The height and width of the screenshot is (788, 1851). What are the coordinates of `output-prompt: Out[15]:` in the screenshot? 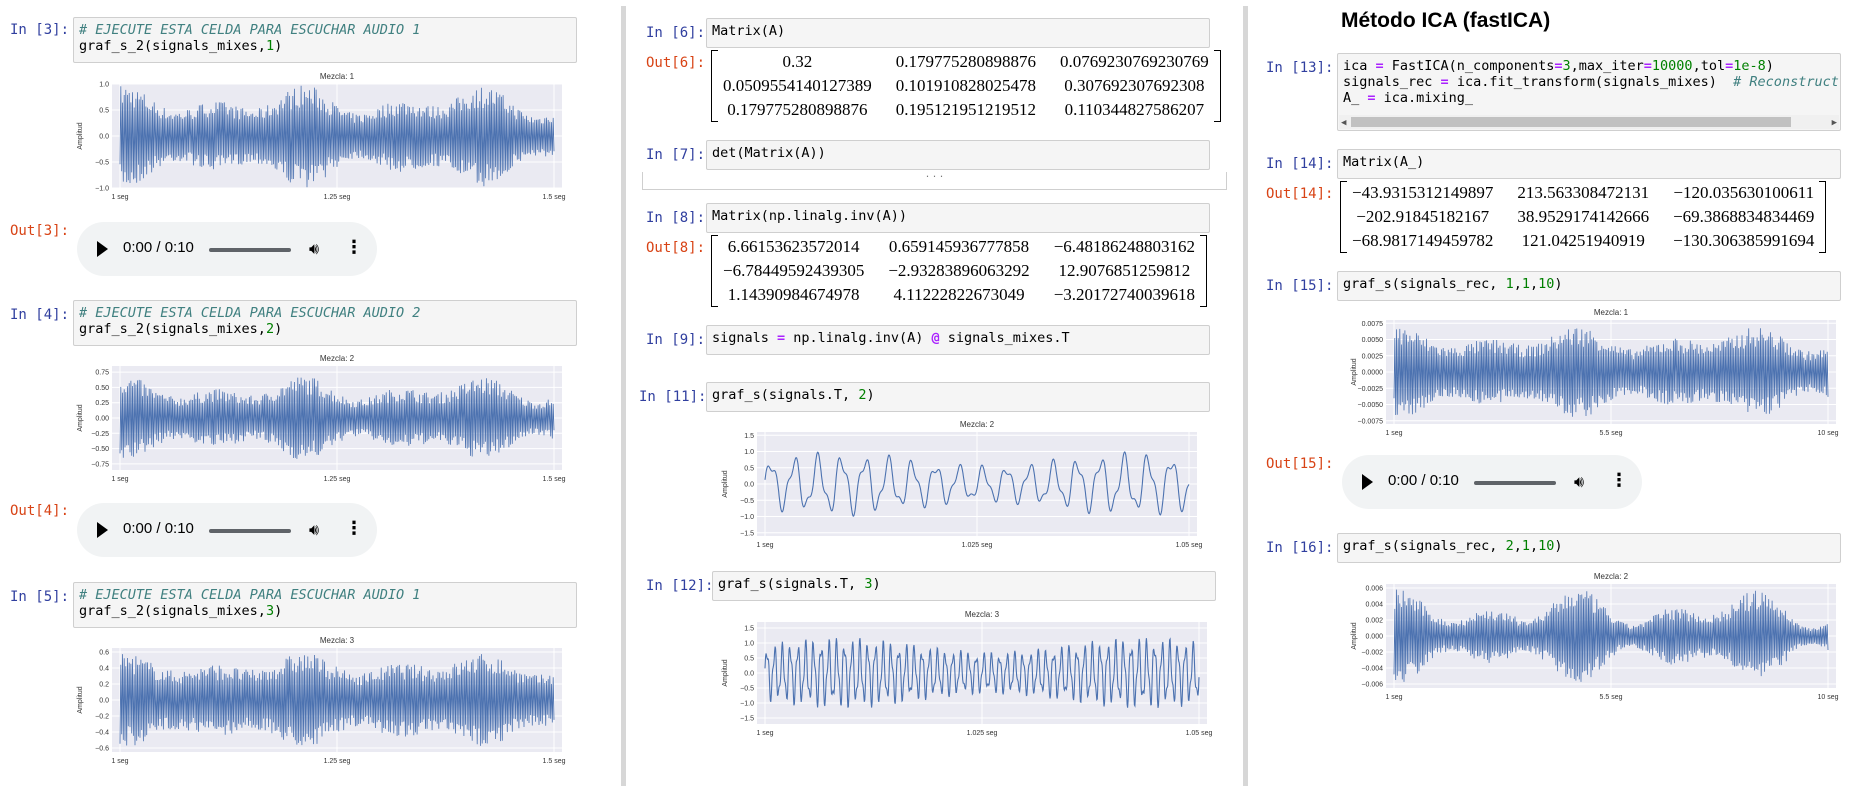 It's located at (1300, 464).